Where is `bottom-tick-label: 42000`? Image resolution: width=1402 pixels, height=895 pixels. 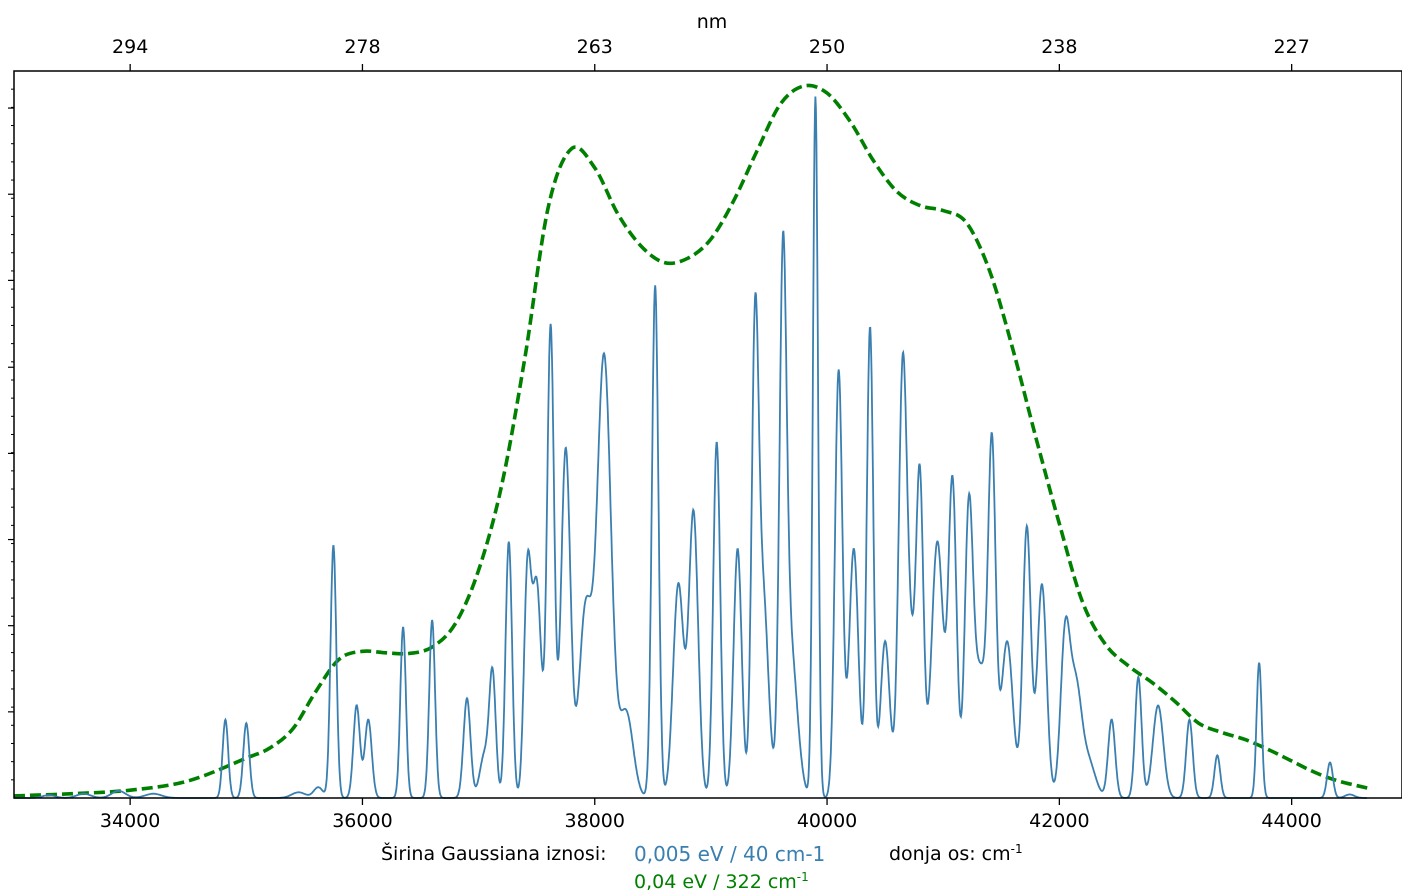 bottom-tick-label: 42000 is located at coordinates (1059, 821).